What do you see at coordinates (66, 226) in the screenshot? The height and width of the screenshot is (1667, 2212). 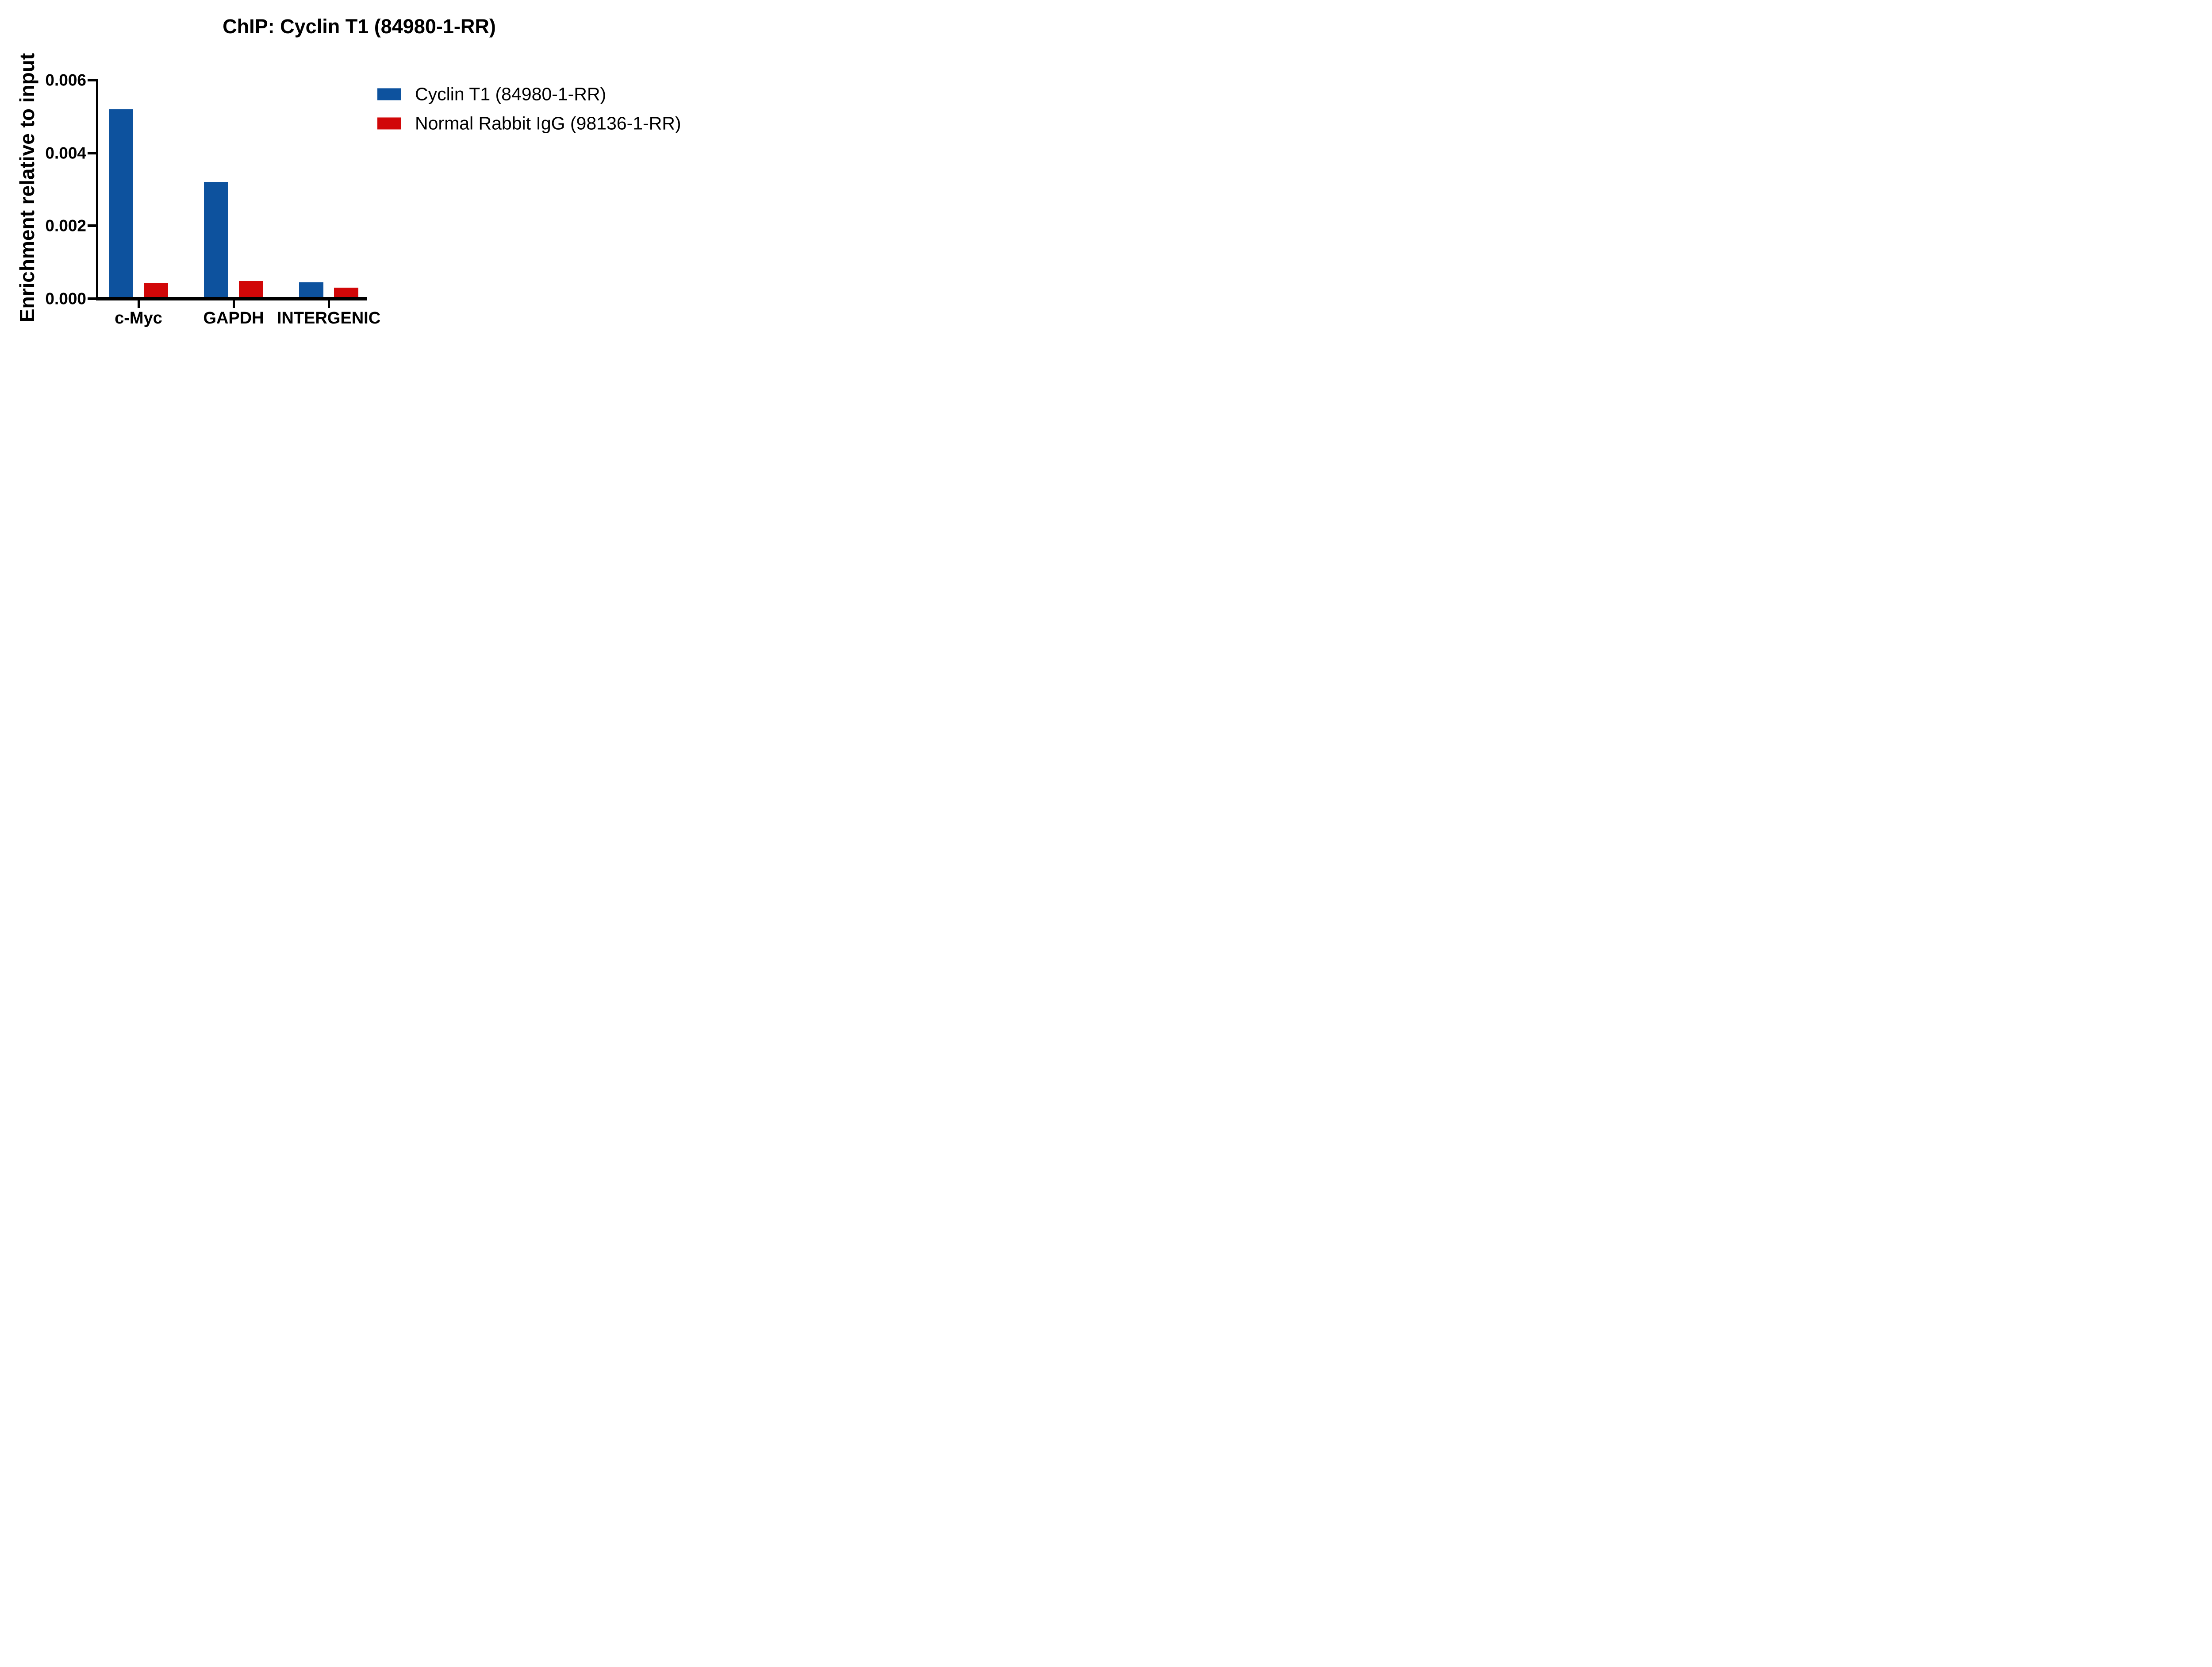 I see `y-tick-label: 0.002` at bounding box center [66, 226].